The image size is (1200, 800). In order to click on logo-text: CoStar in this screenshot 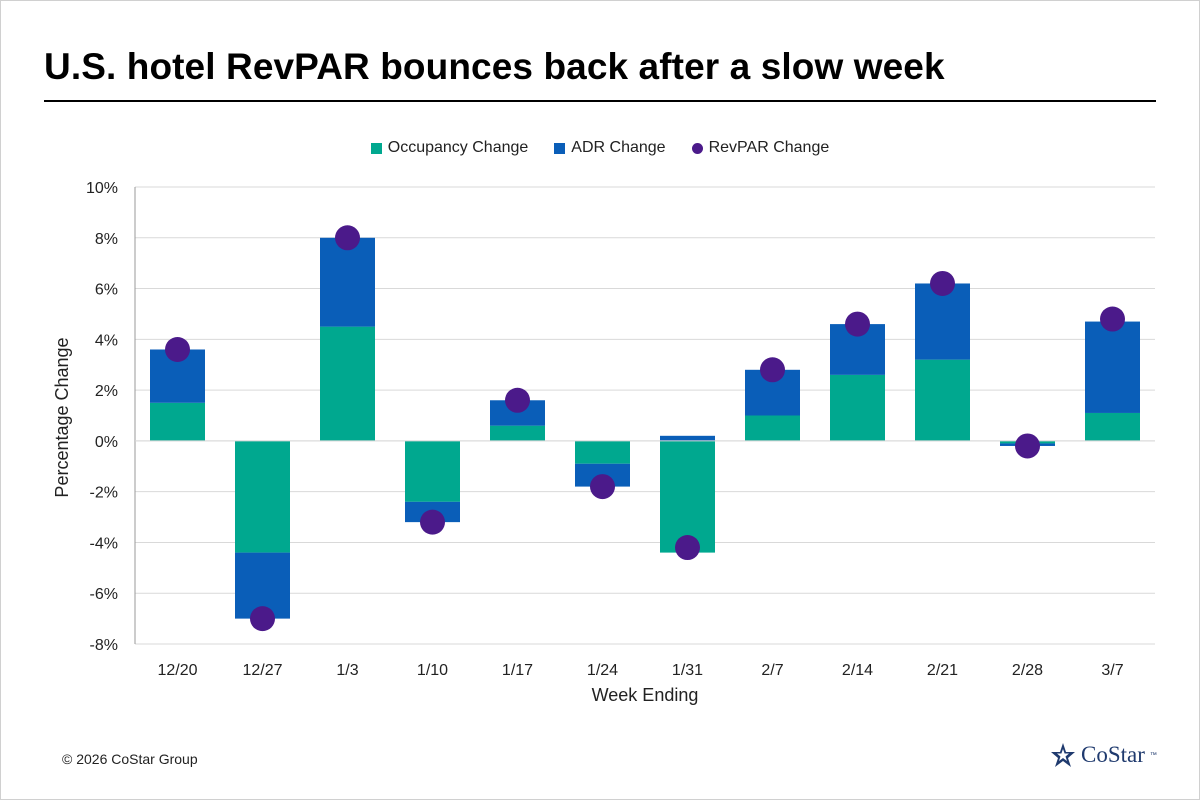, I will do `click(1113, 754)`.